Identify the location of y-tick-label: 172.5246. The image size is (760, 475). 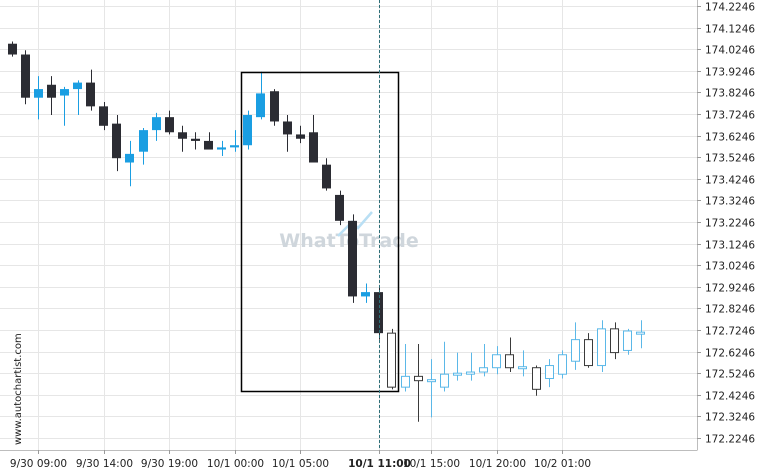
(730, 375).